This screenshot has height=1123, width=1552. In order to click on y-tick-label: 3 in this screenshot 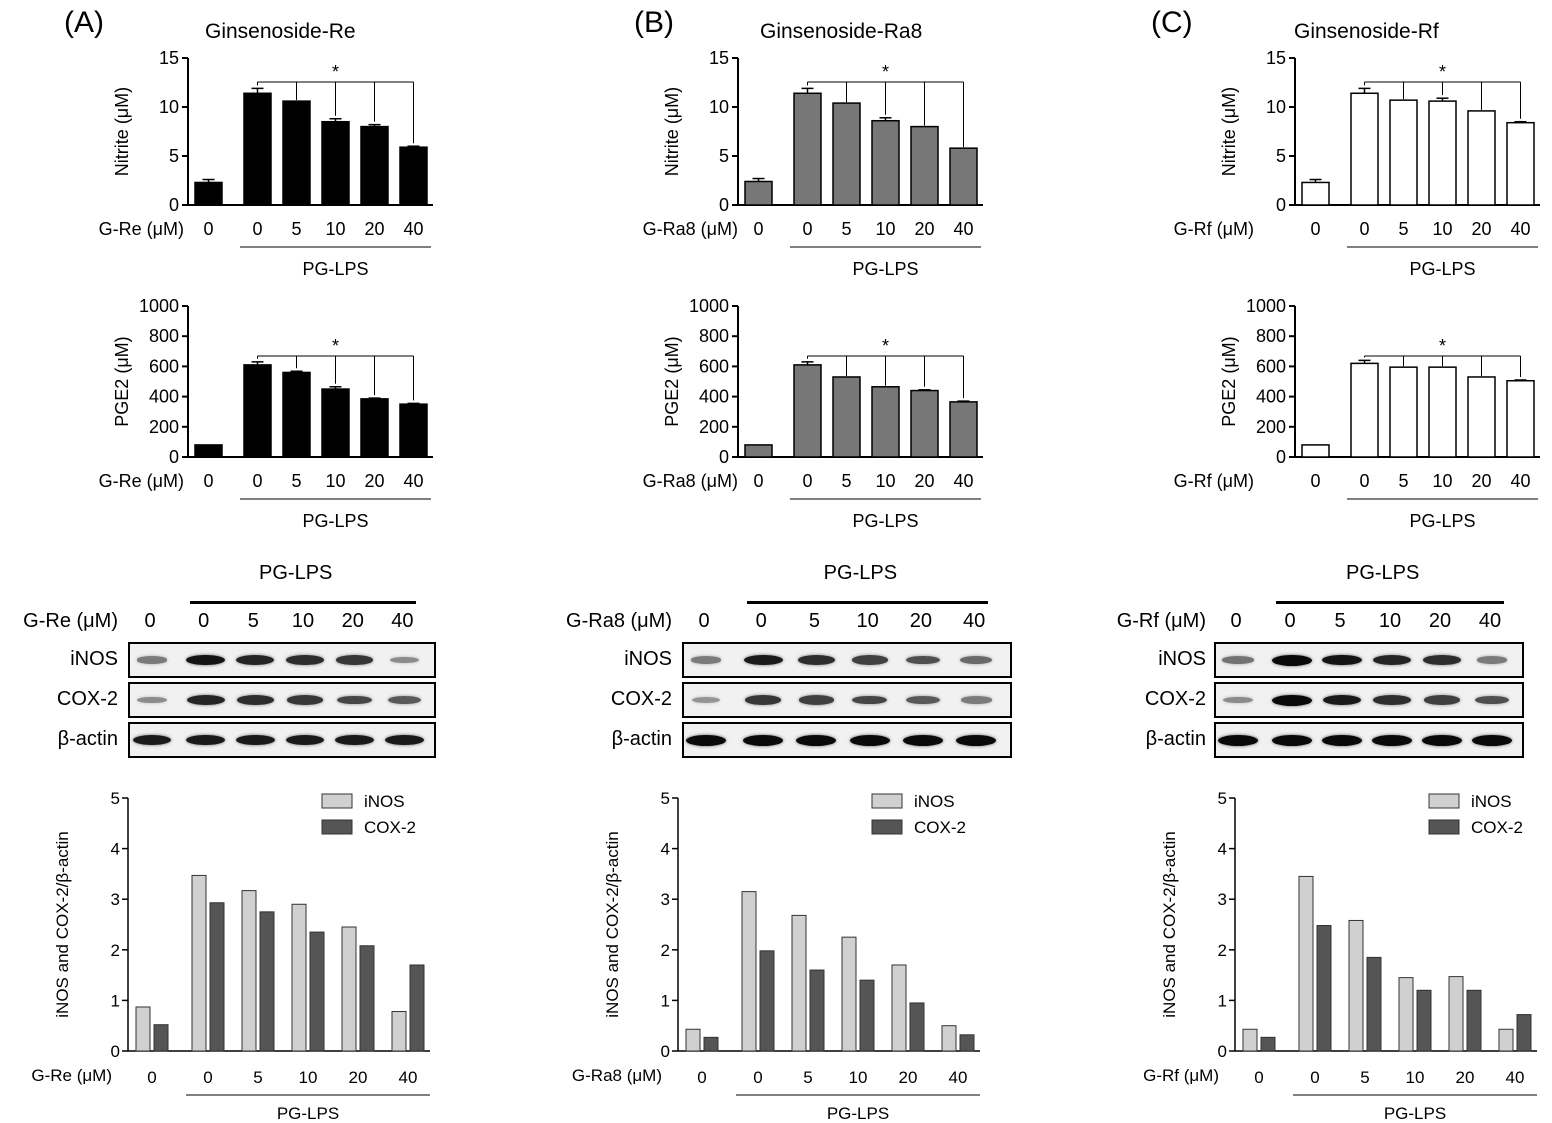, I will do `click(665, 899)`.